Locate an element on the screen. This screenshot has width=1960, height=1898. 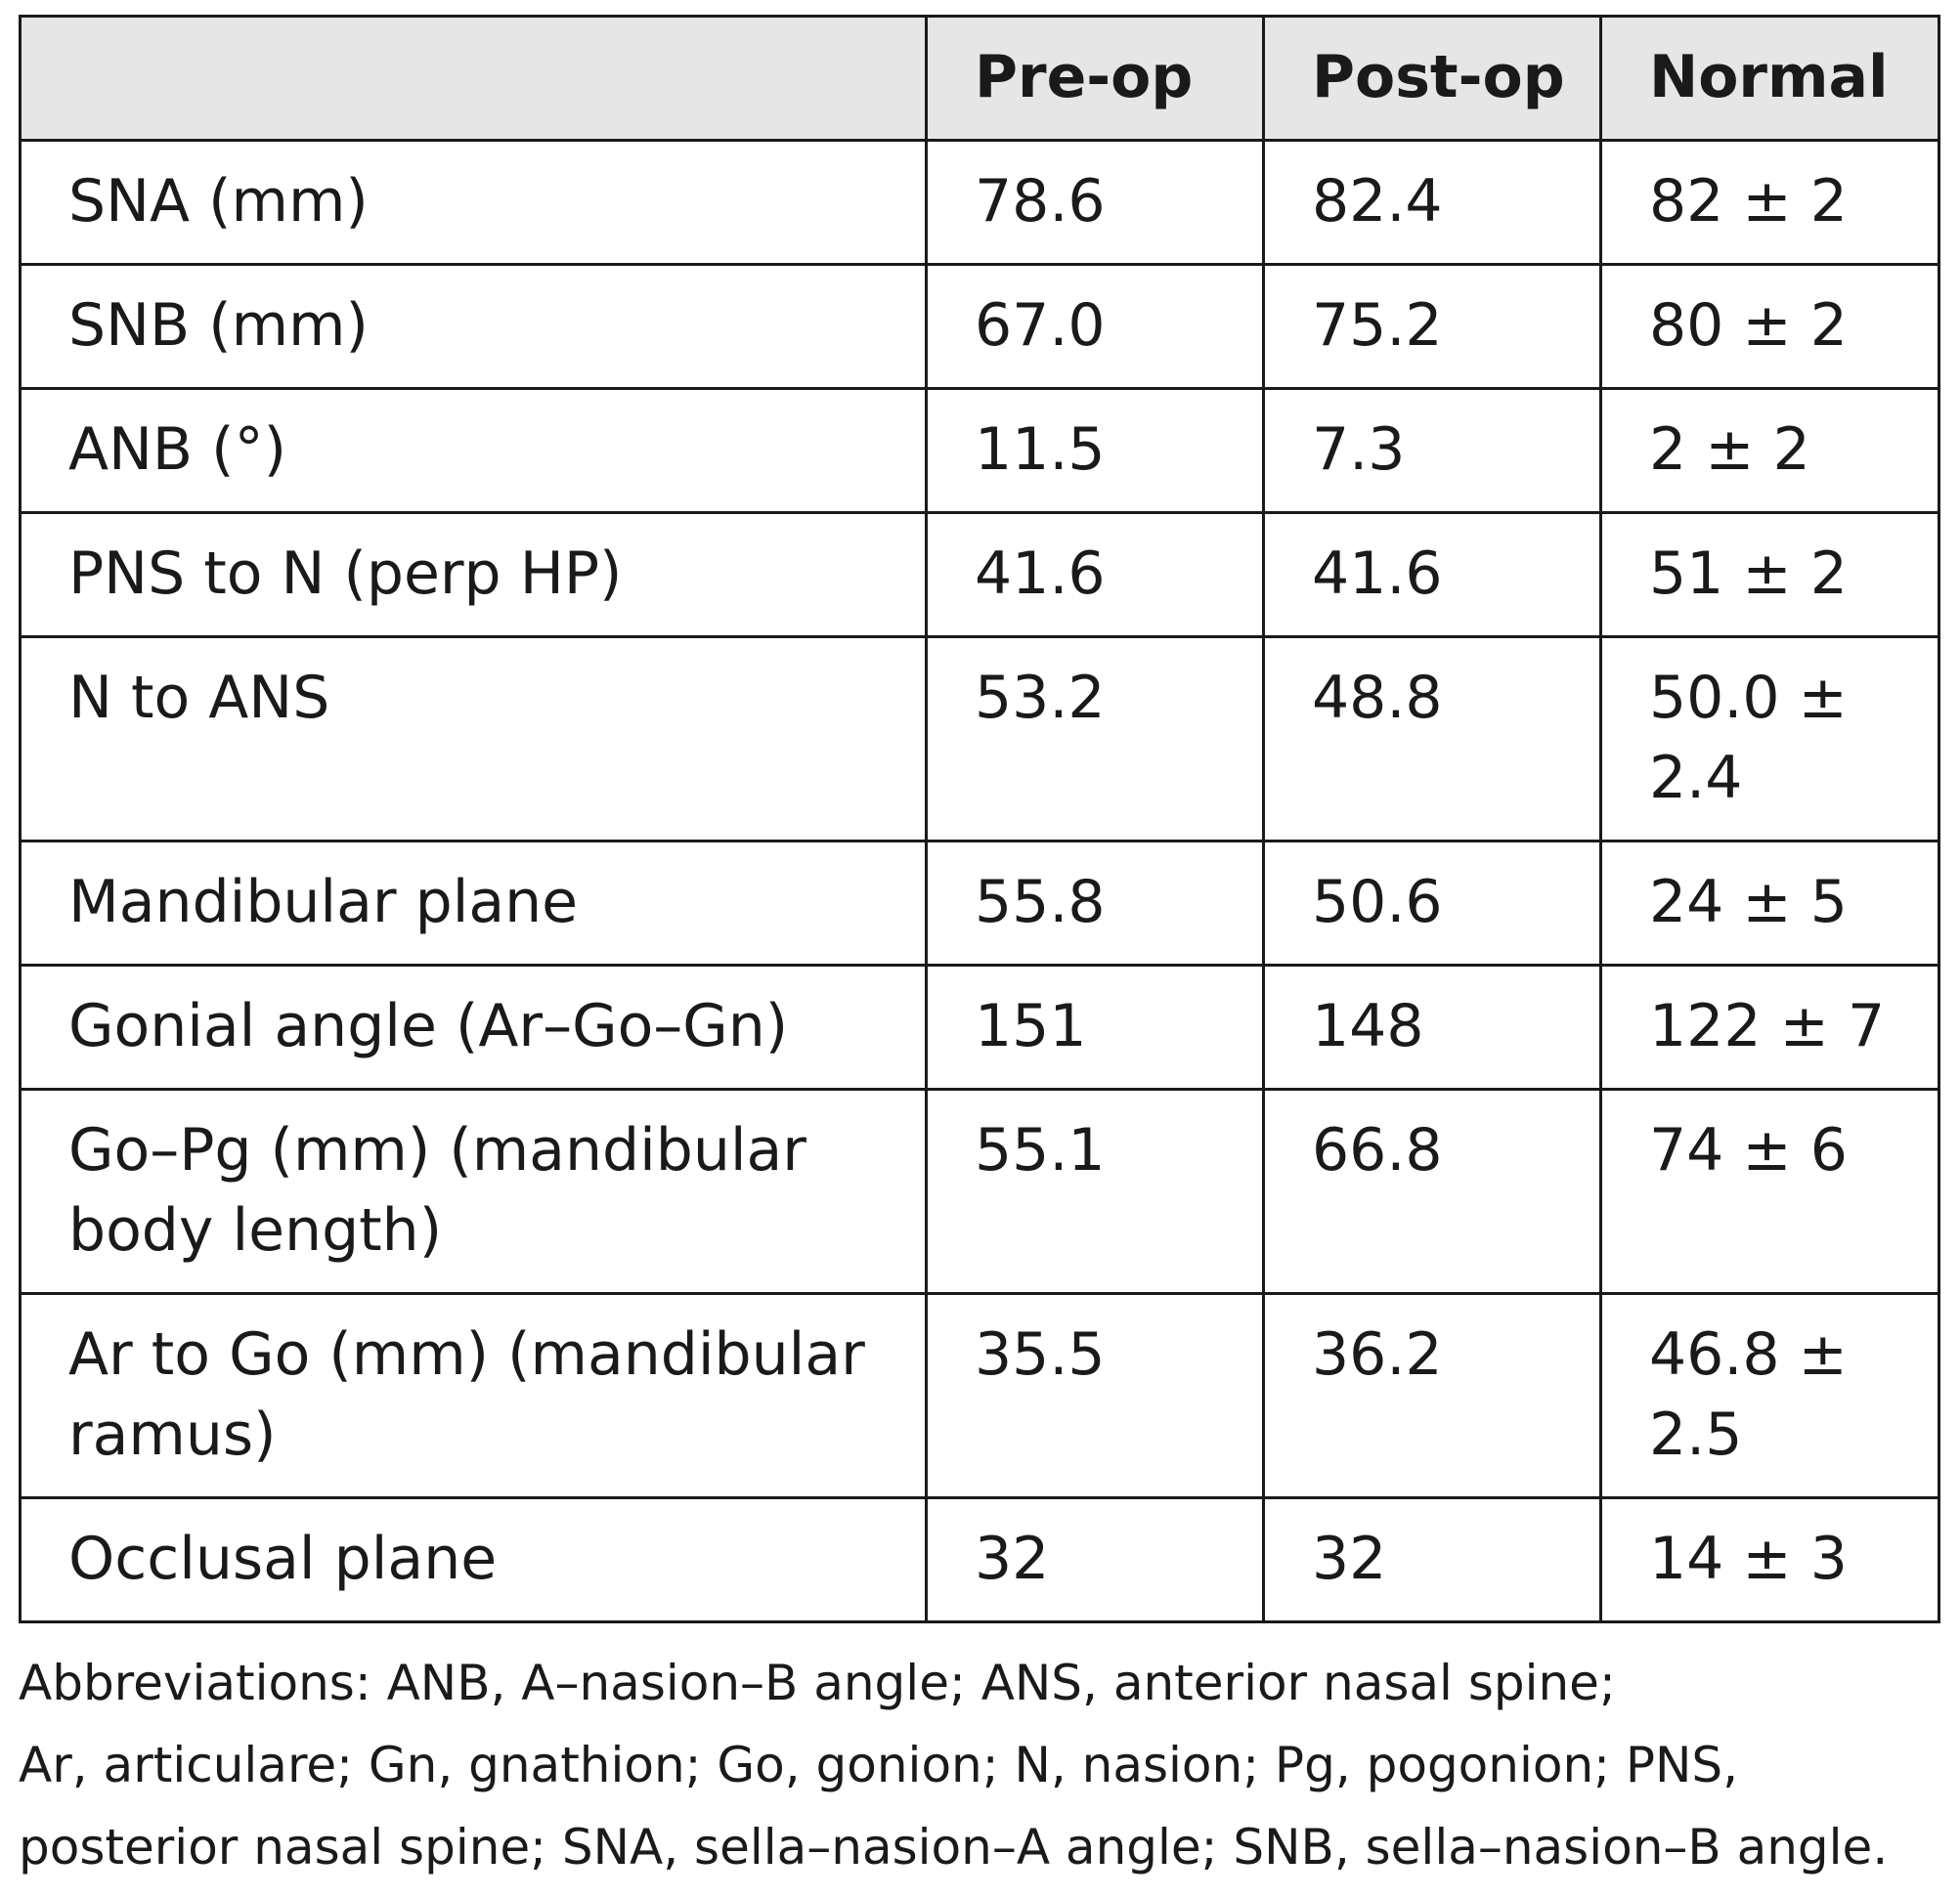
table-cell: 151 is located at coordinates (1095, 1027).